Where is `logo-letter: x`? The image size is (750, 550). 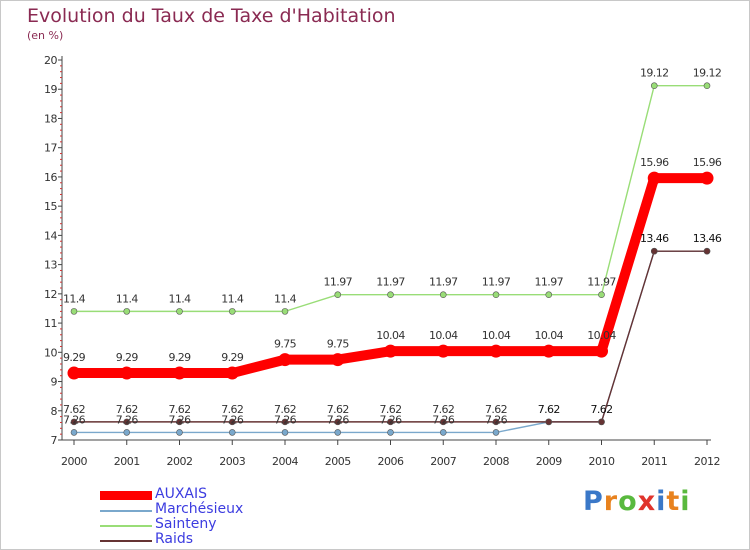
logo-letter: x is located at coordinates (647, 501).